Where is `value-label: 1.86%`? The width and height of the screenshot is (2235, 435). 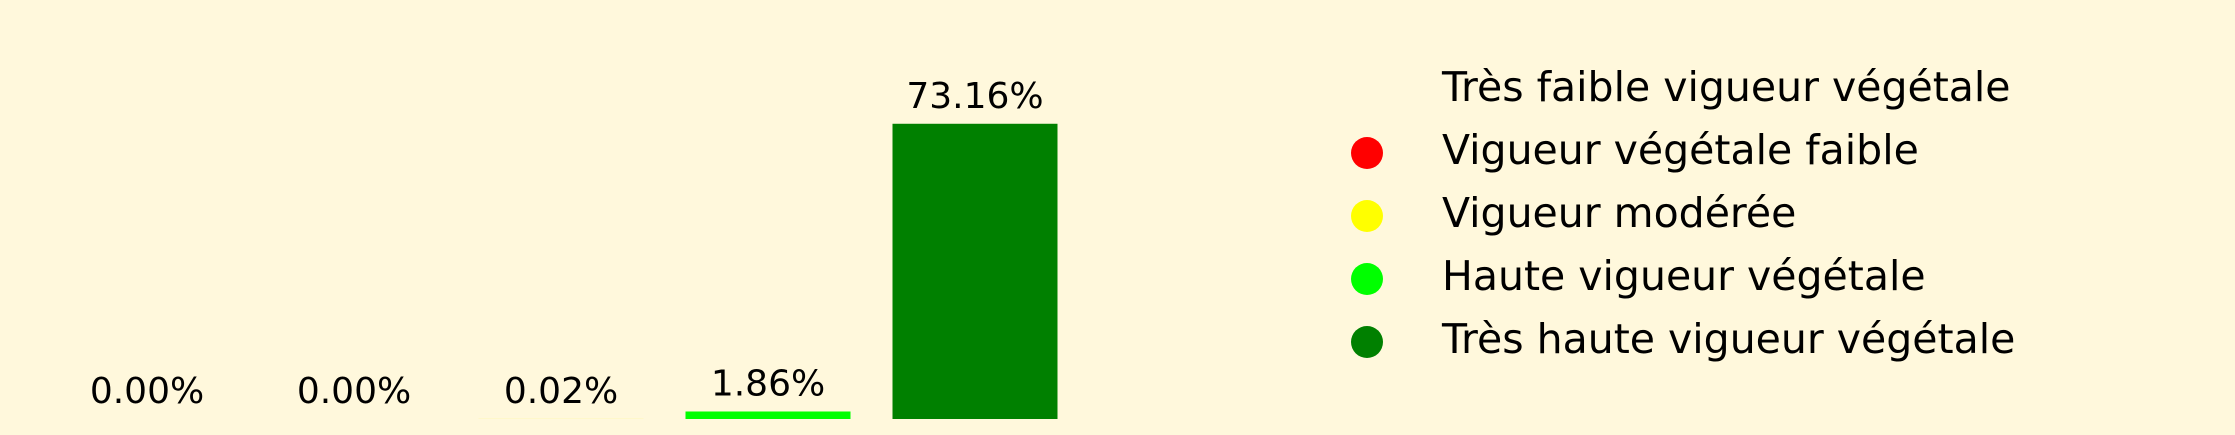
value-label: 1.86% is located at coordinates (768, 383).